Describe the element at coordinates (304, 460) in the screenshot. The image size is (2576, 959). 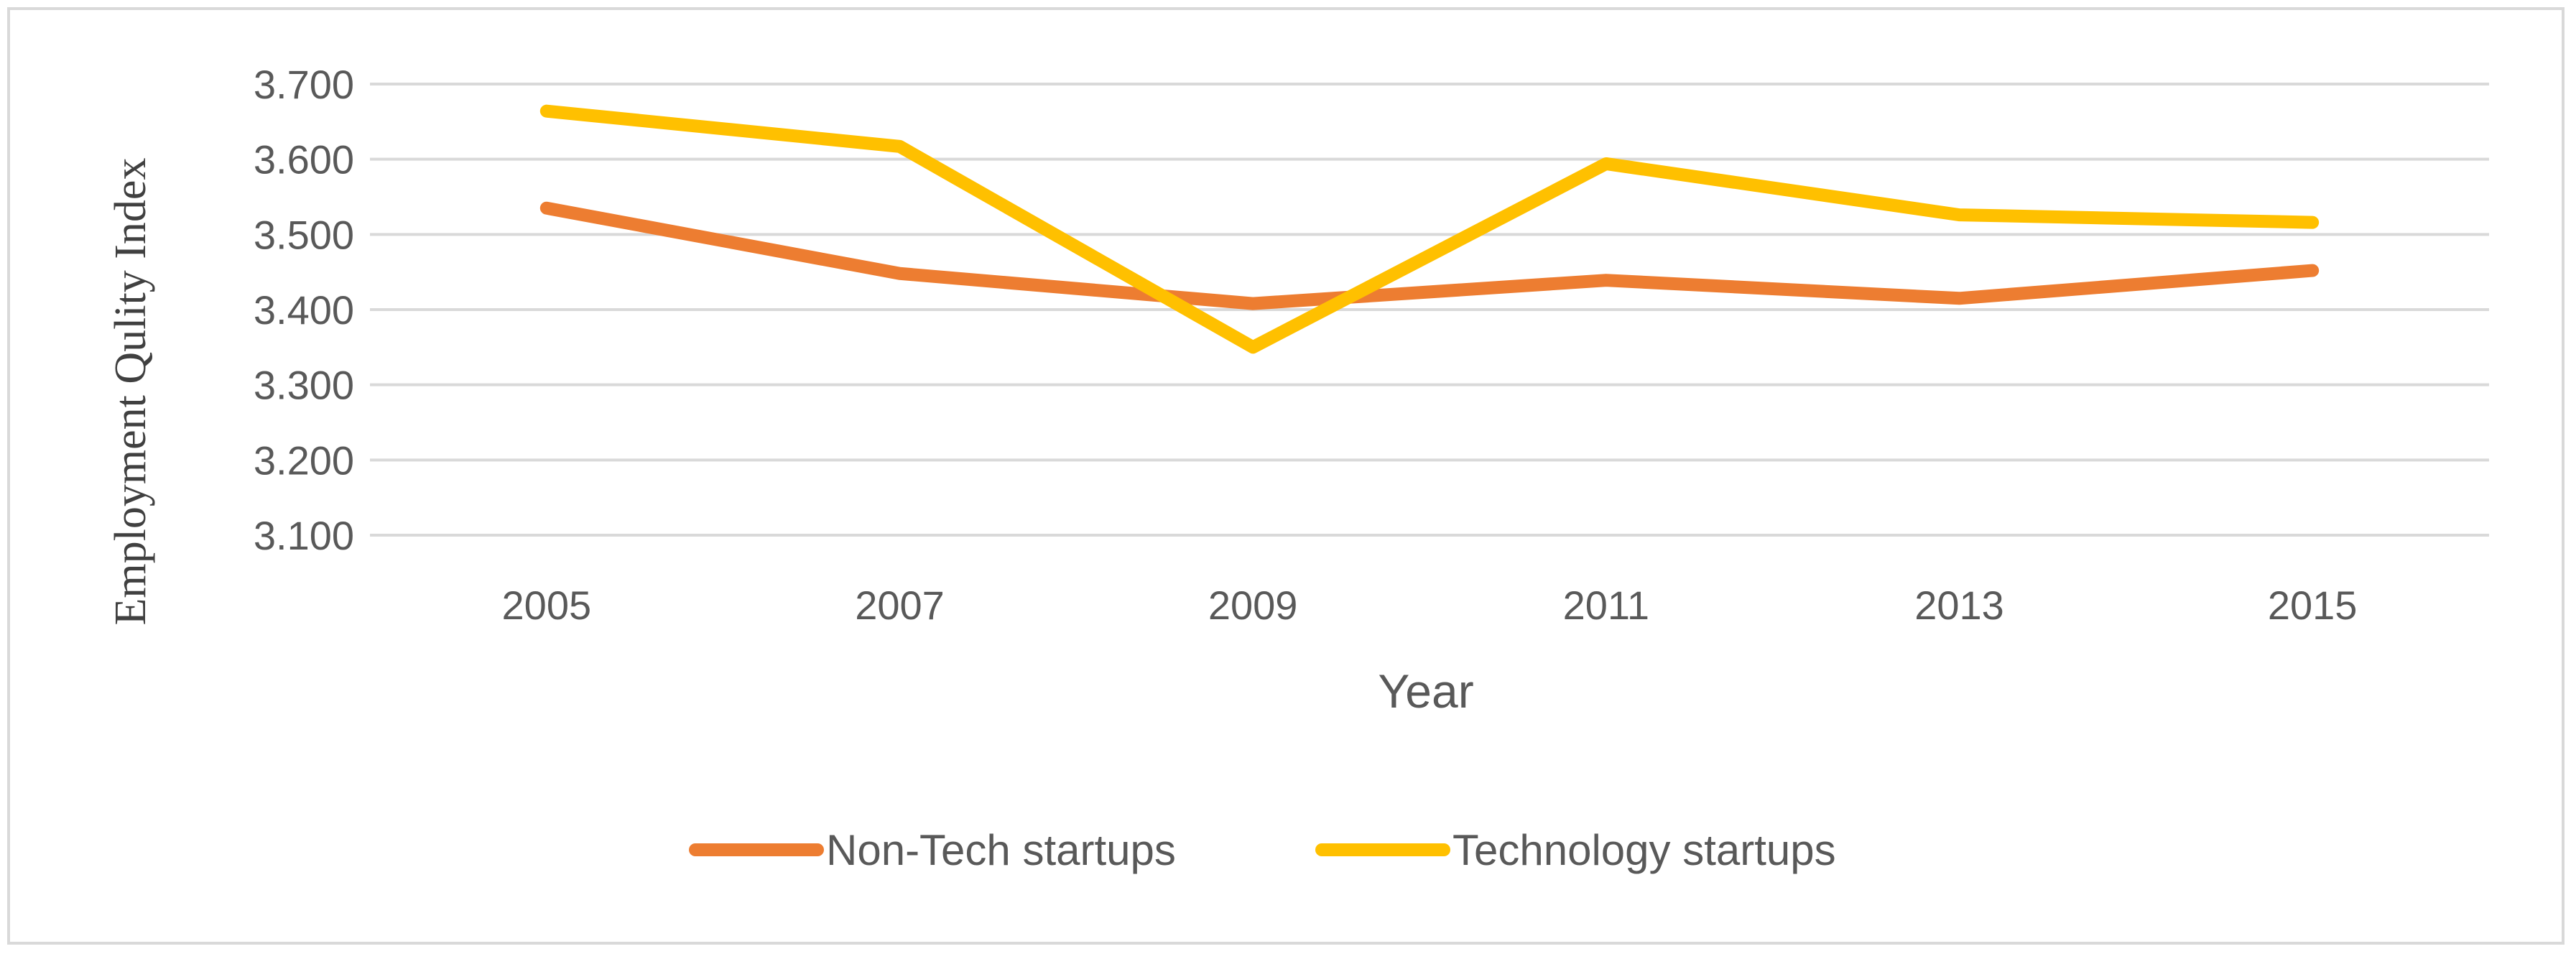
I see `y-tick-label-1: 3.200` at that location.